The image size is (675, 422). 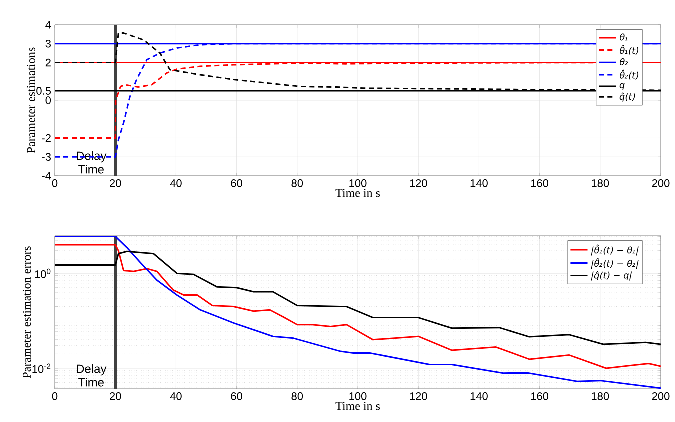 I want to click on legend-label: θ₁, so click(x=624, y=37).